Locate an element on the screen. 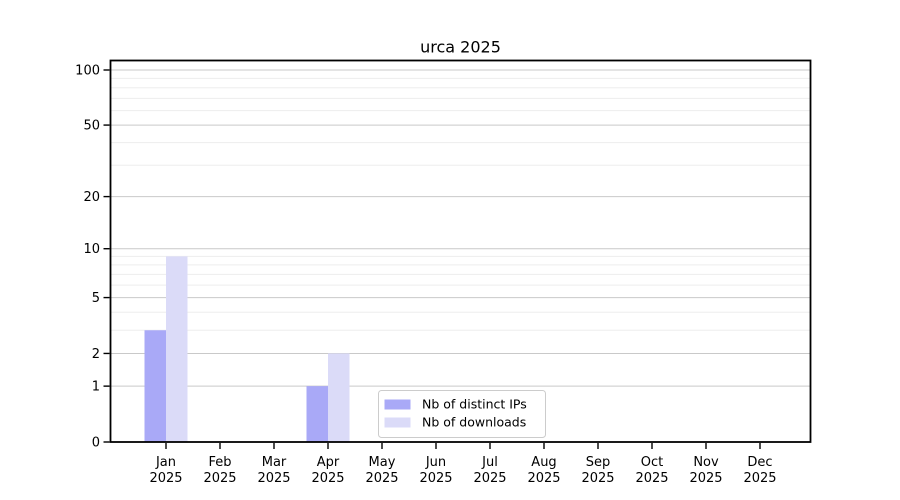  x-tick-label-month: Feb is located at coordinates (219, 462).